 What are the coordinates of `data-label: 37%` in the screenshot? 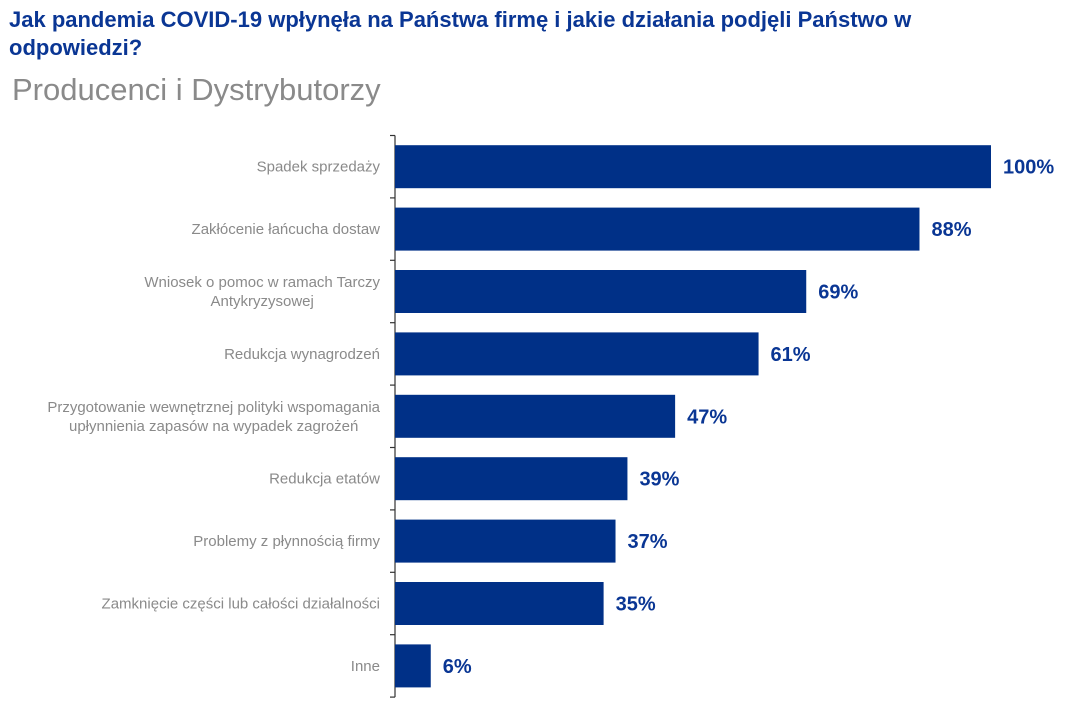 It's located at (648, 542).